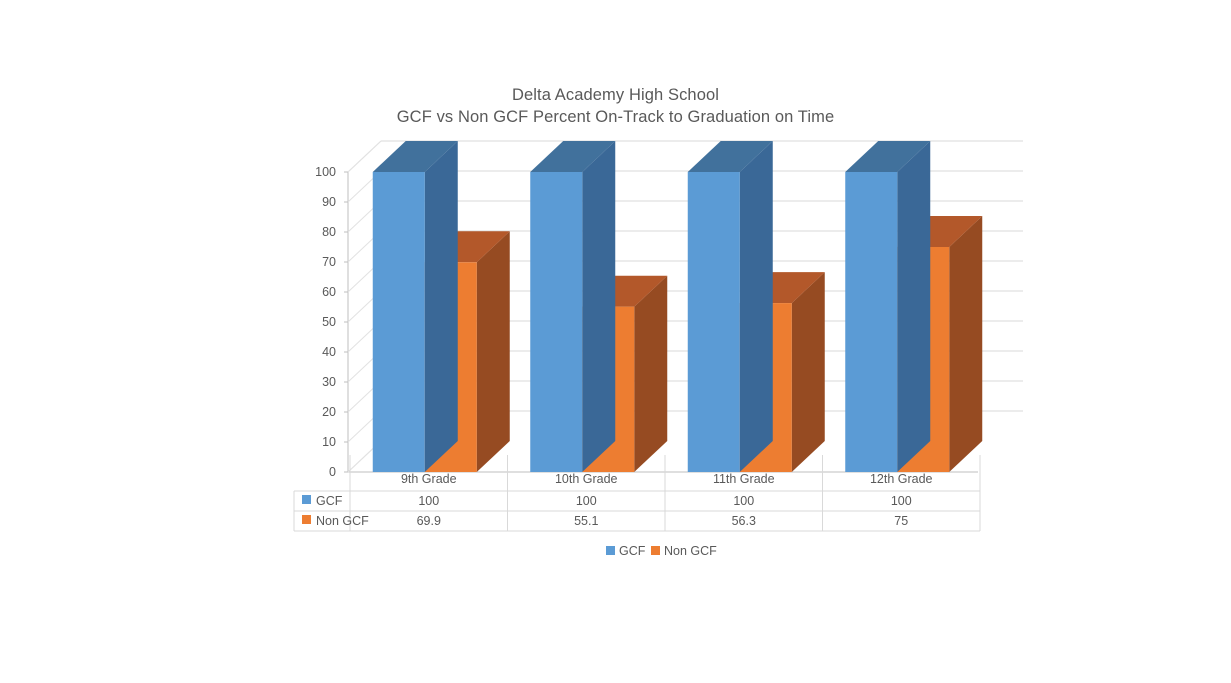 The height and width of the screenshot is (683, 1231). What do you see at coordinates (429, 479) in the screenshot?
I see `category-axis-label: 9th Grade` at bounding box center [429, 479].